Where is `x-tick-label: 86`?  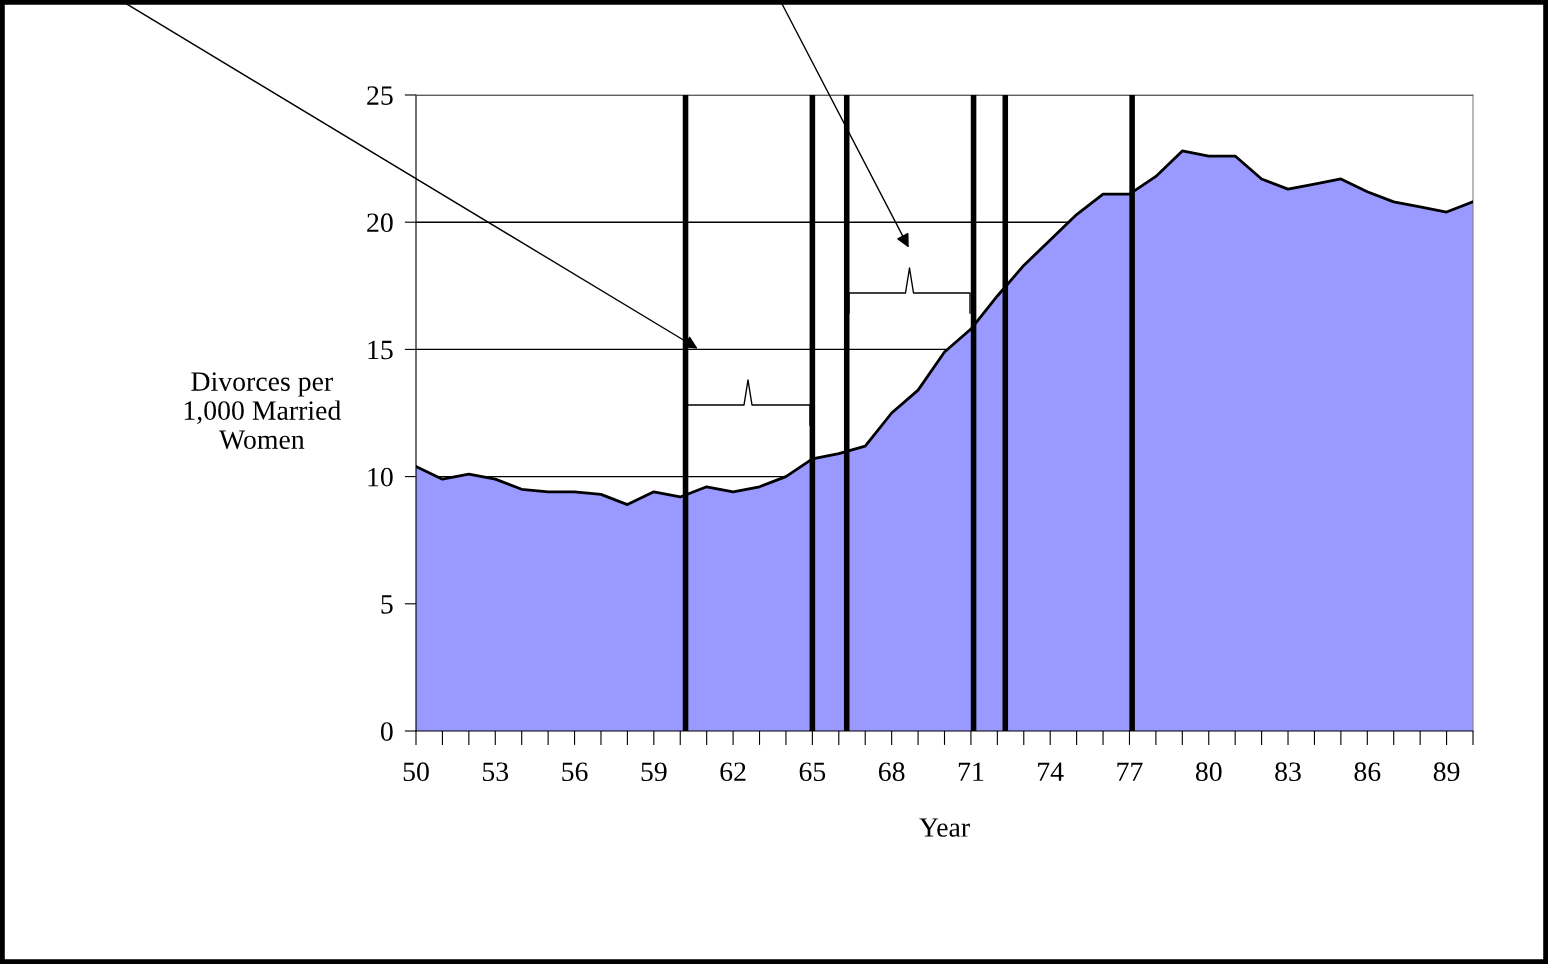
x-tick-label: 86 is located at coordinates (1367, 772).